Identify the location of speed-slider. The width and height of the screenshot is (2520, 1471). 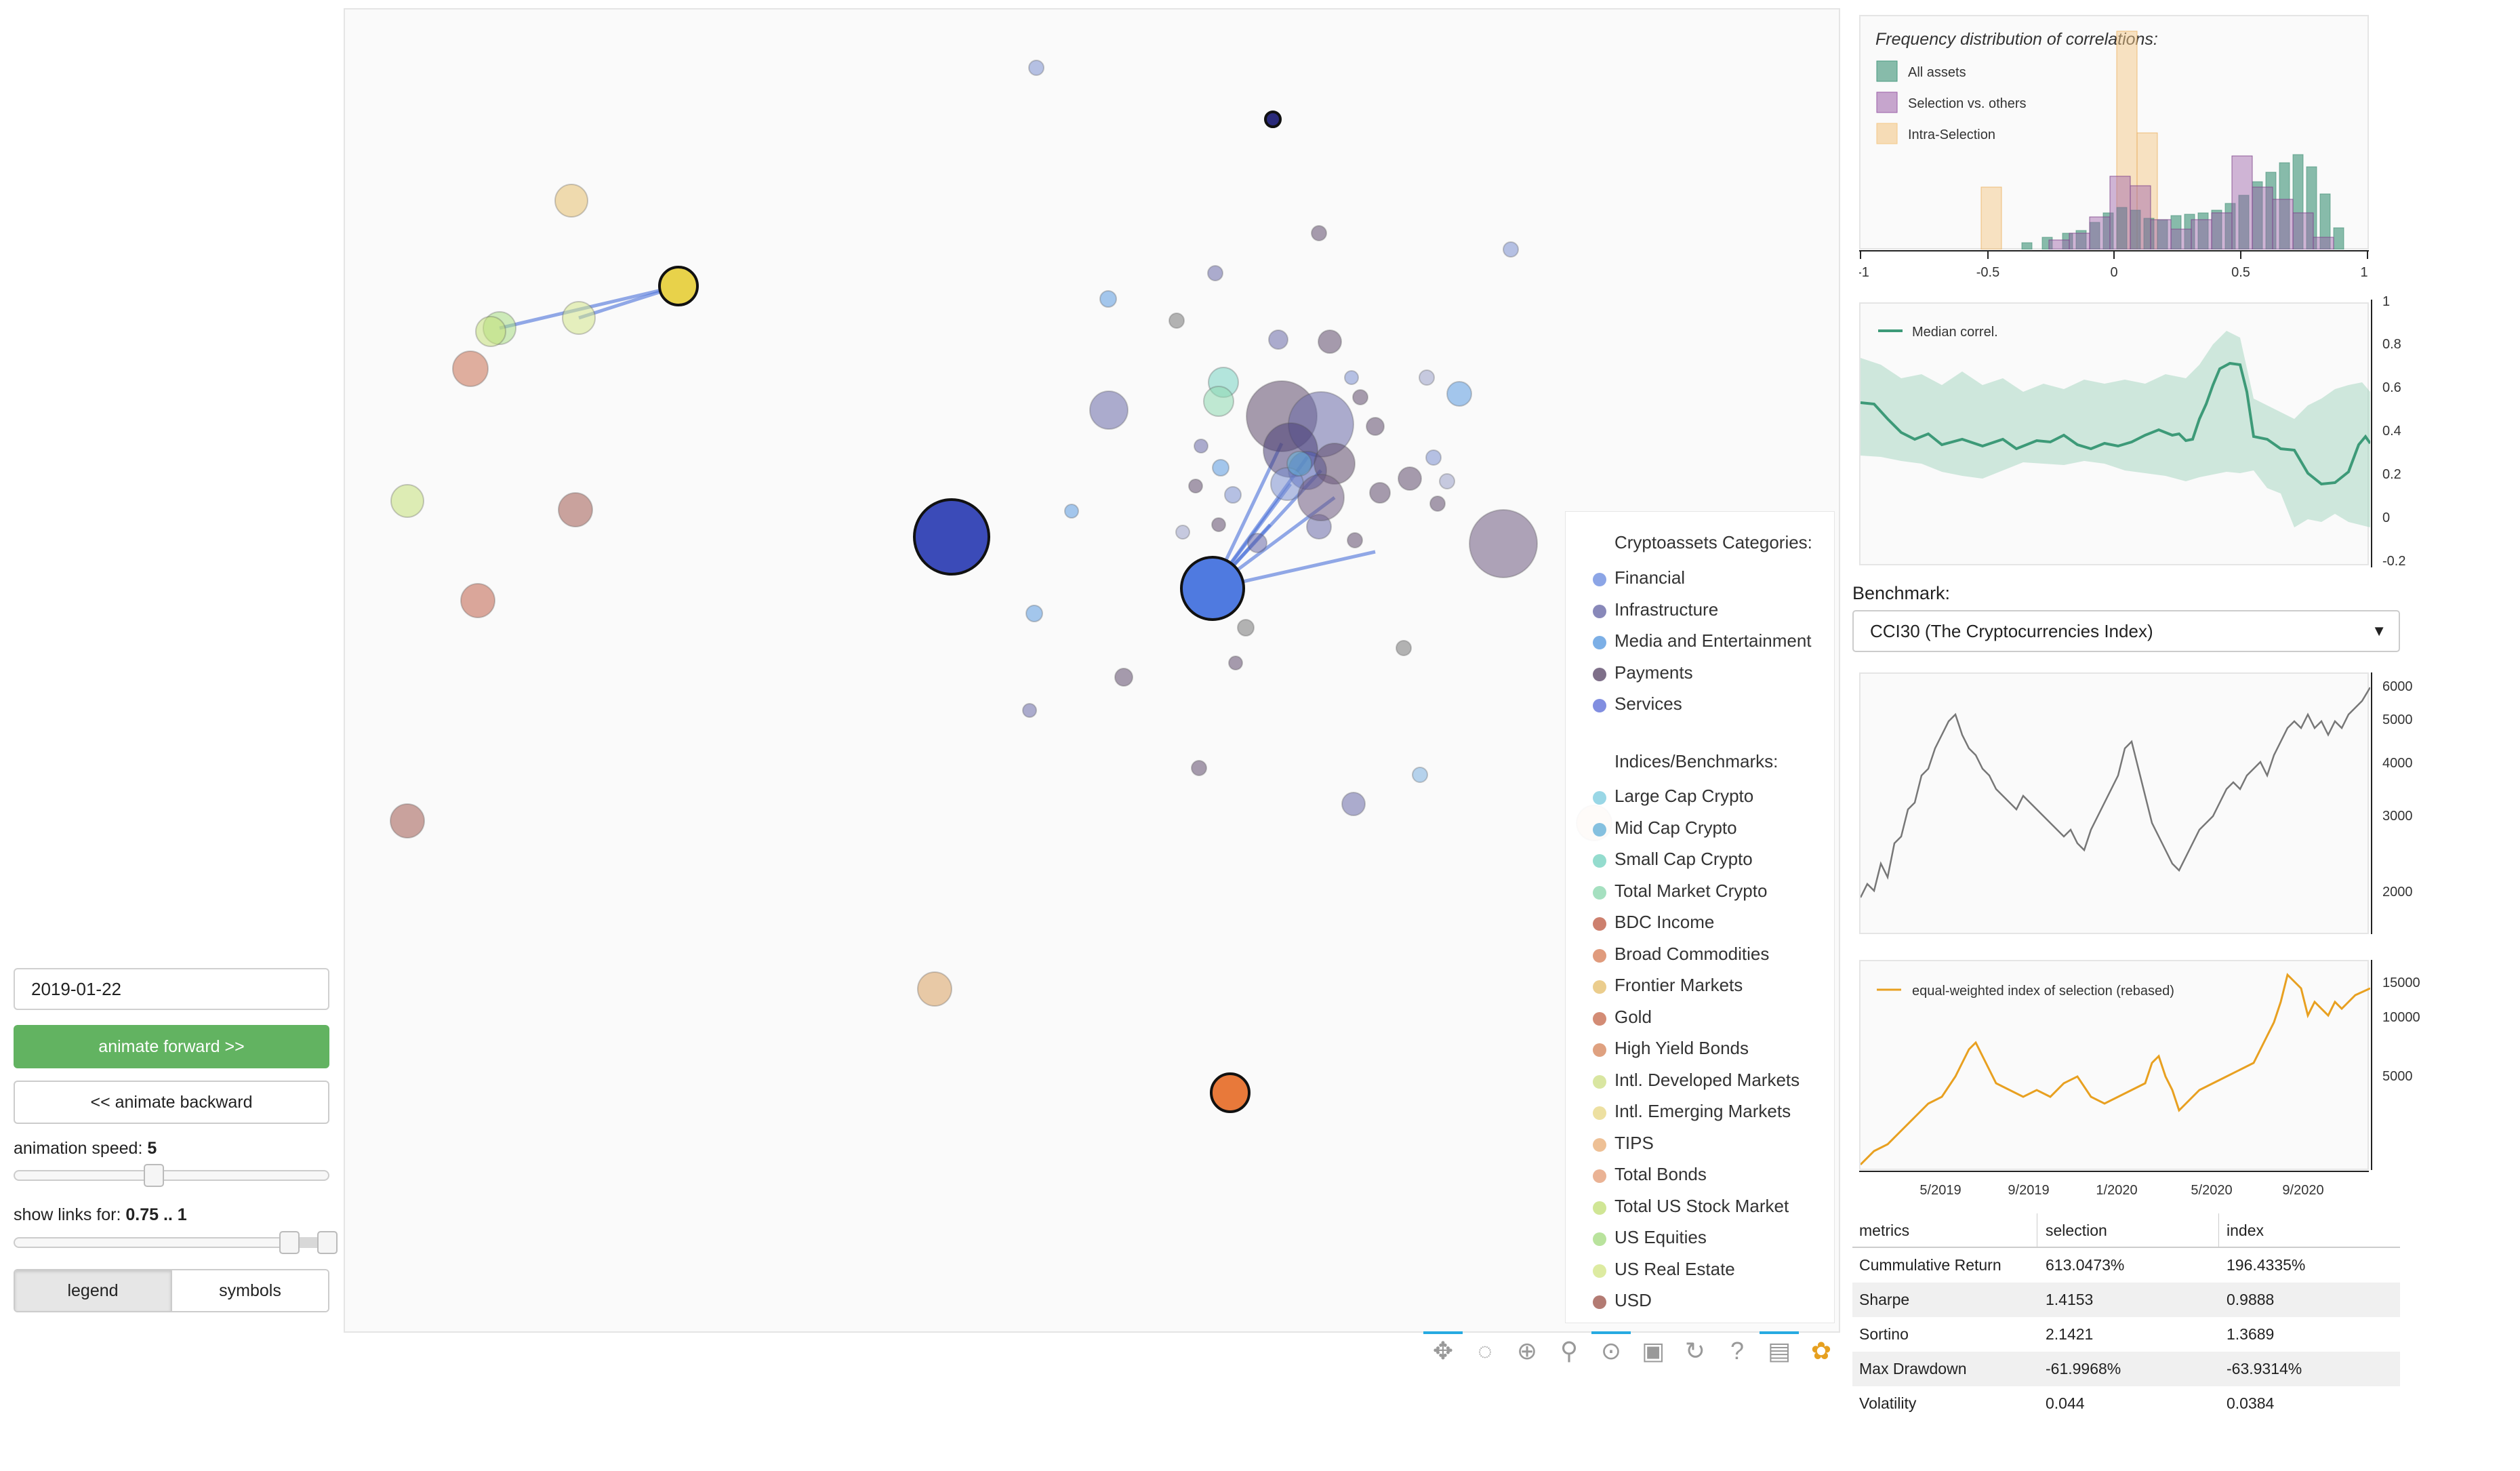
(171, 1175).